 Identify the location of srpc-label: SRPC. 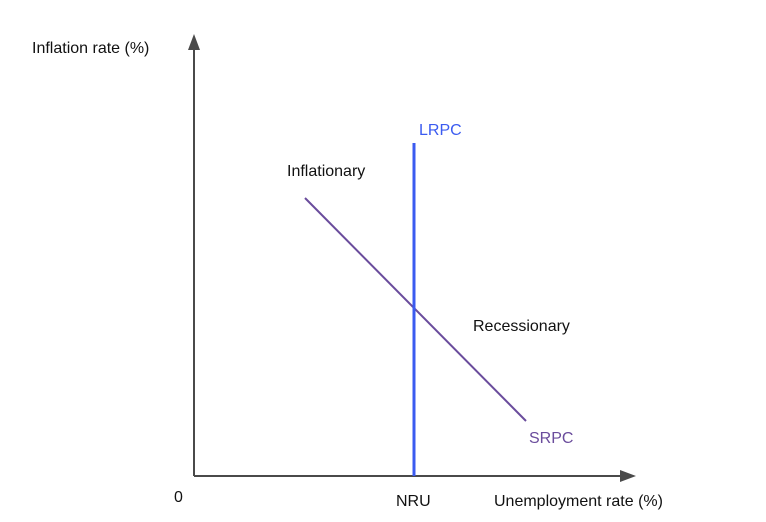
(551, 438).